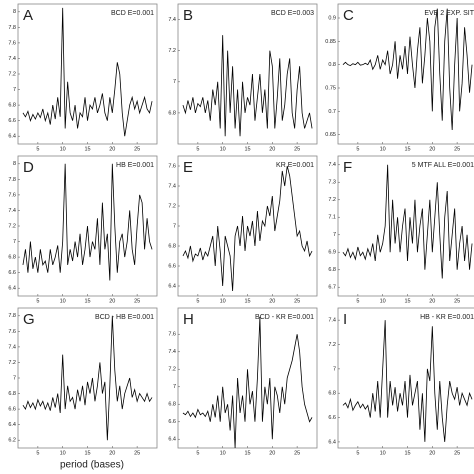  I want to click on panel-annotation: HB E=0.001, so click(135, 165).